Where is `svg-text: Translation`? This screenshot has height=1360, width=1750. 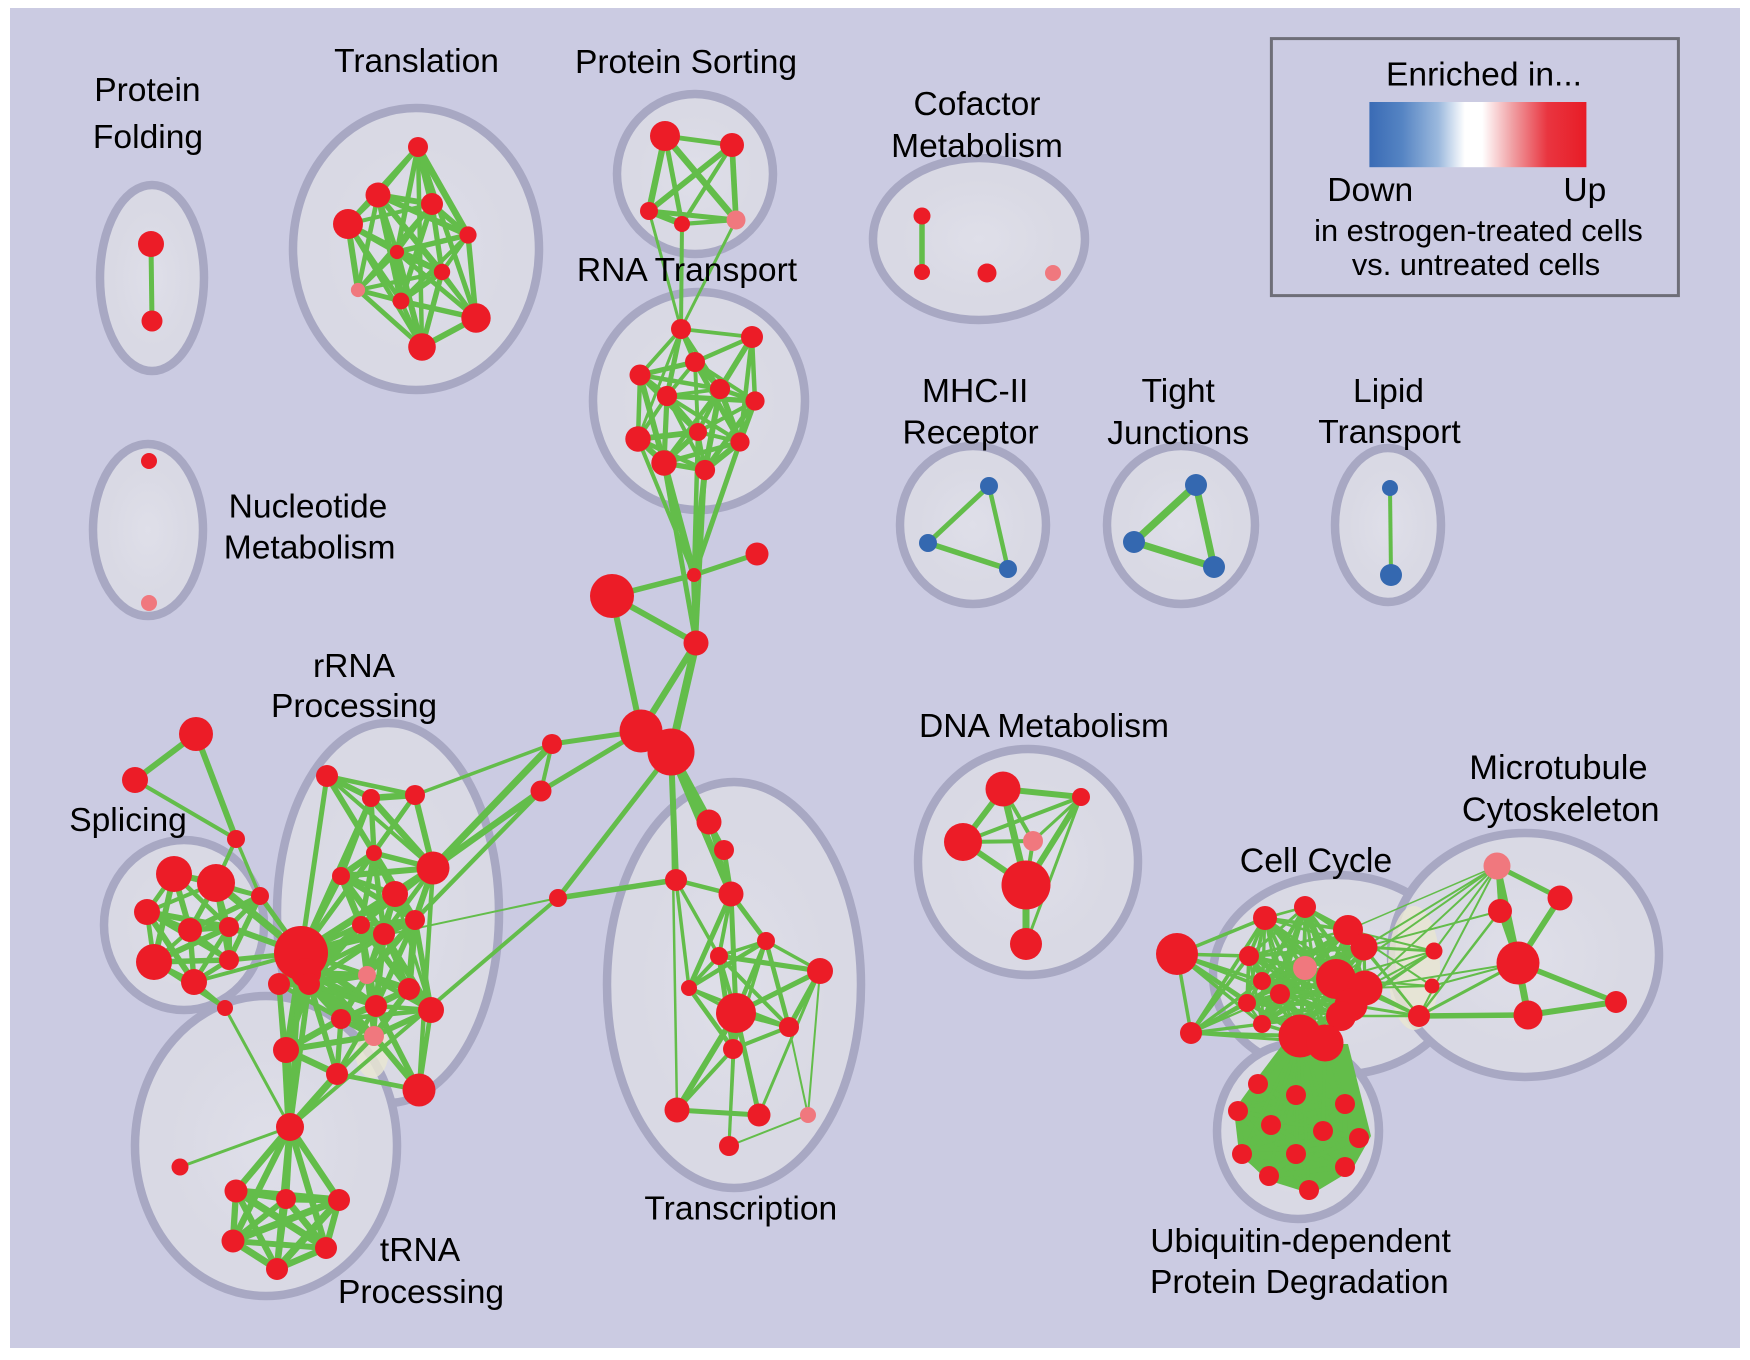
svg-text: Translation is located at coordinates (416, 61).